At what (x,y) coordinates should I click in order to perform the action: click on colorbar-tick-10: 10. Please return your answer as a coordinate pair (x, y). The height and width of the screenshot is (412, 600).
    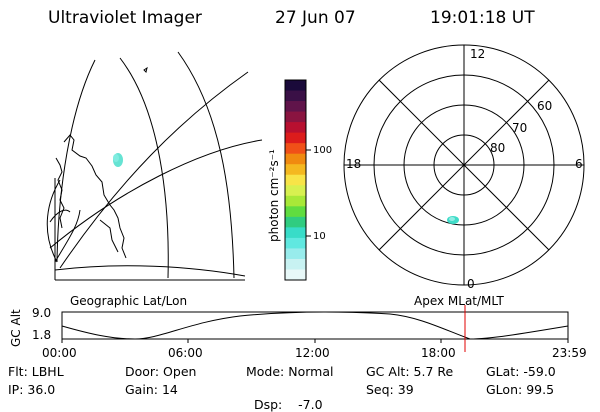
    Looking at the image, I should click on (319, 236).